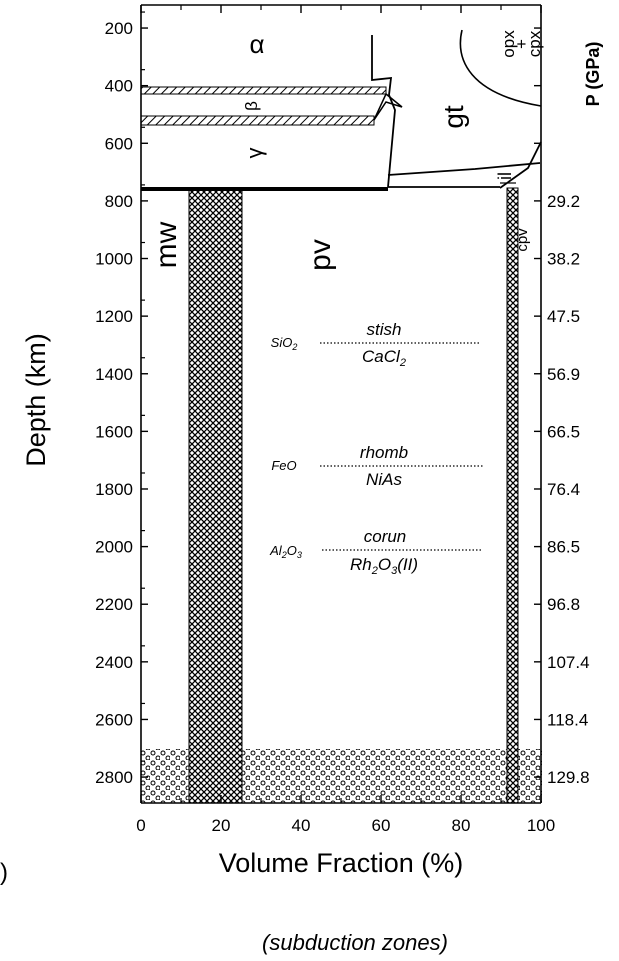 The image size is (619, 961). Describe the element at coordinates (541, 825) in the screenshot. I see `x-tick-label: 100` at that location.